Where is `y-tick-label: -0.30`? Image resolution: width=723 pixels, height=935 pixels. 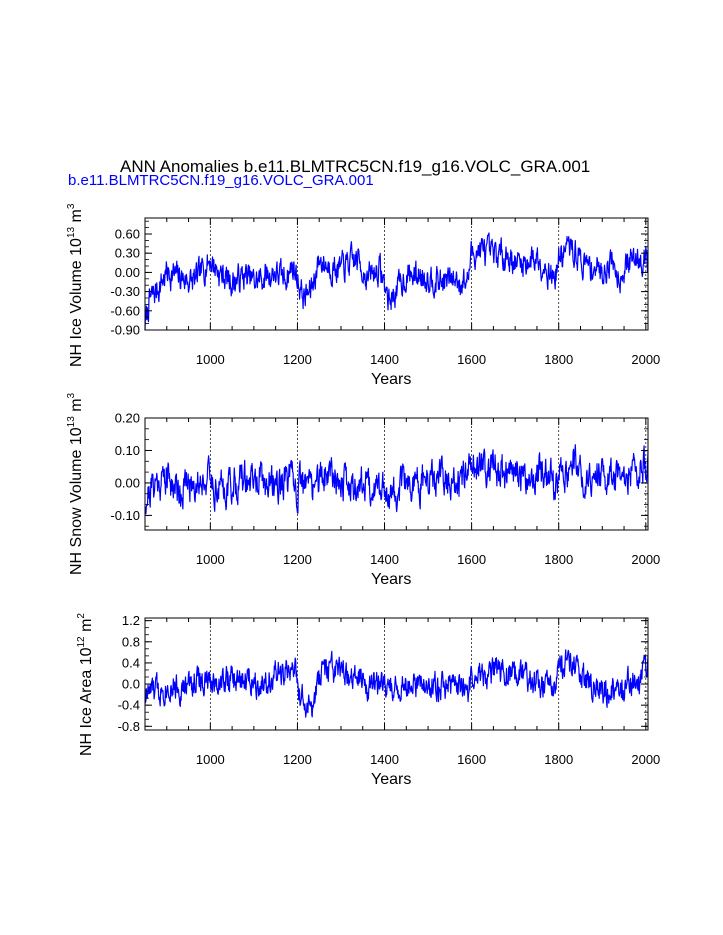
y-tick-label: -0.30 is located at coordinates (125, 291).